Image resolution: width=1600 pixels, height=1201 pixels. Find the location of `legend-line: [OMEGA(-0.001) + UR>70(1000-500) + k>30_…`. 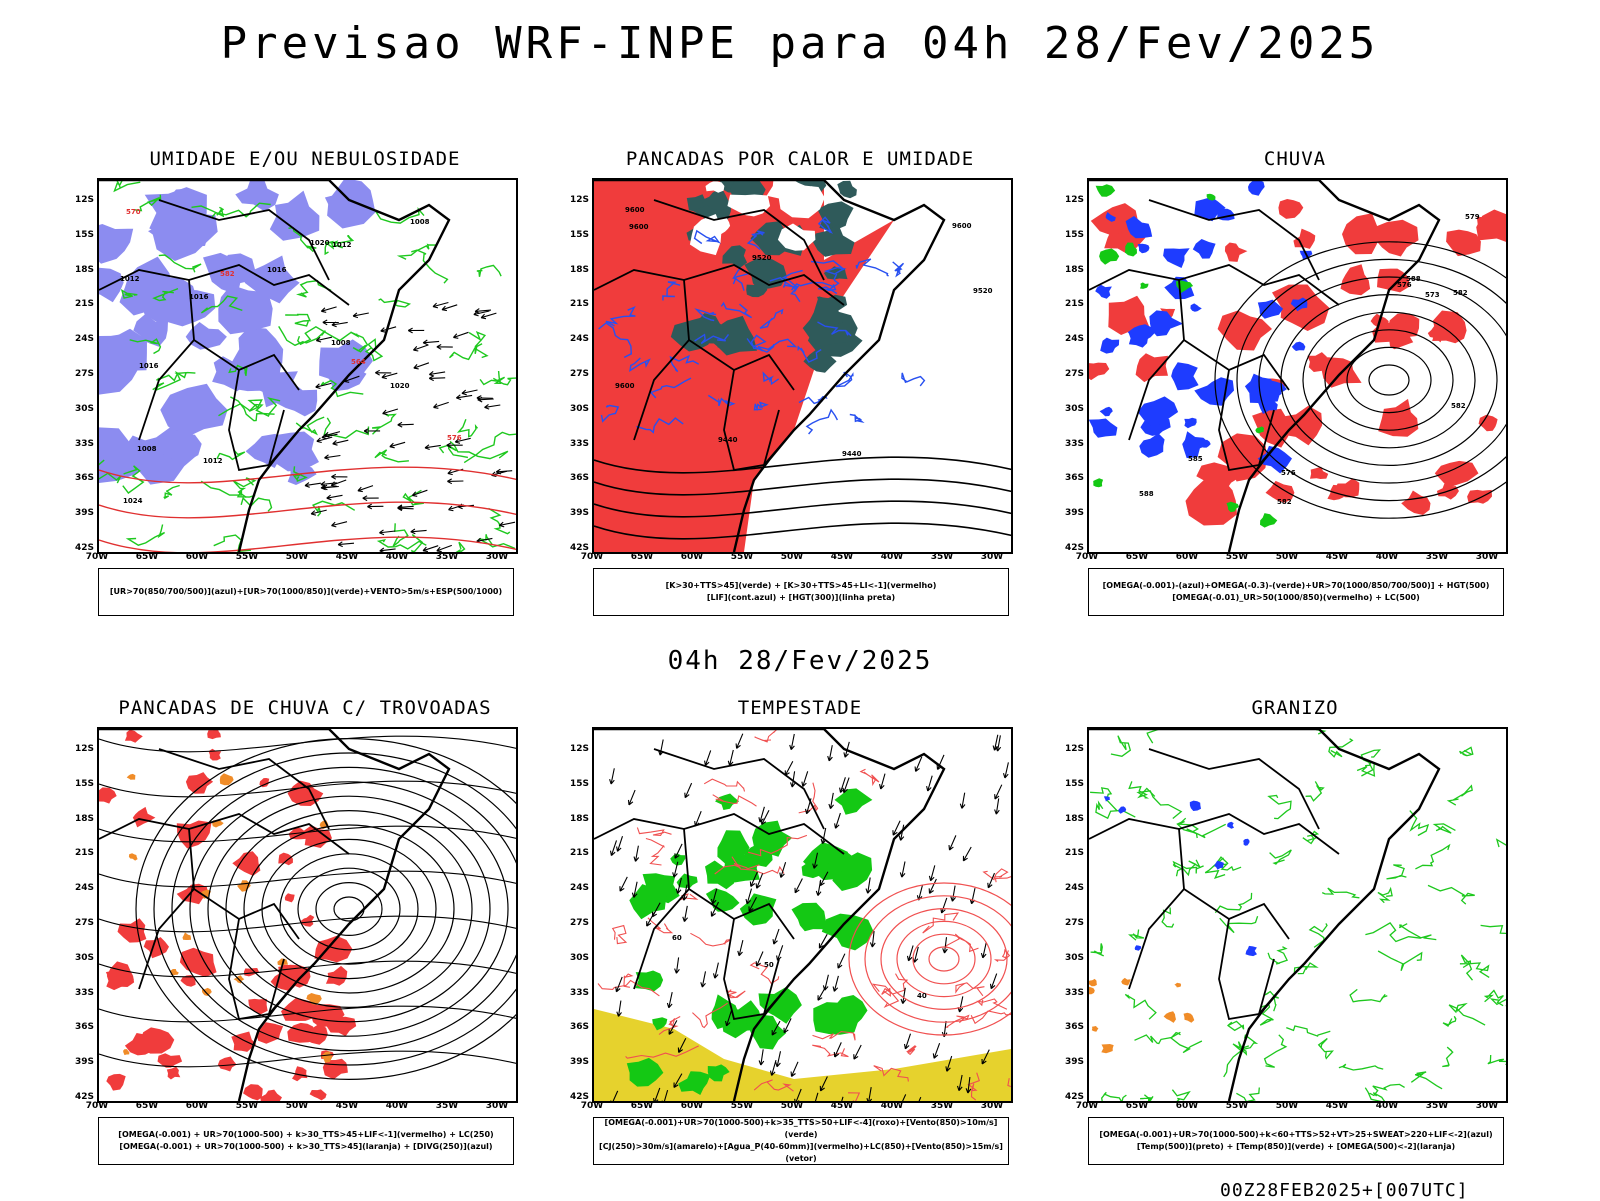

legend-line: [OMEGA(-0.001) + UR>70(1000-500) + k>30_… is located at coordinates (306, 1146).